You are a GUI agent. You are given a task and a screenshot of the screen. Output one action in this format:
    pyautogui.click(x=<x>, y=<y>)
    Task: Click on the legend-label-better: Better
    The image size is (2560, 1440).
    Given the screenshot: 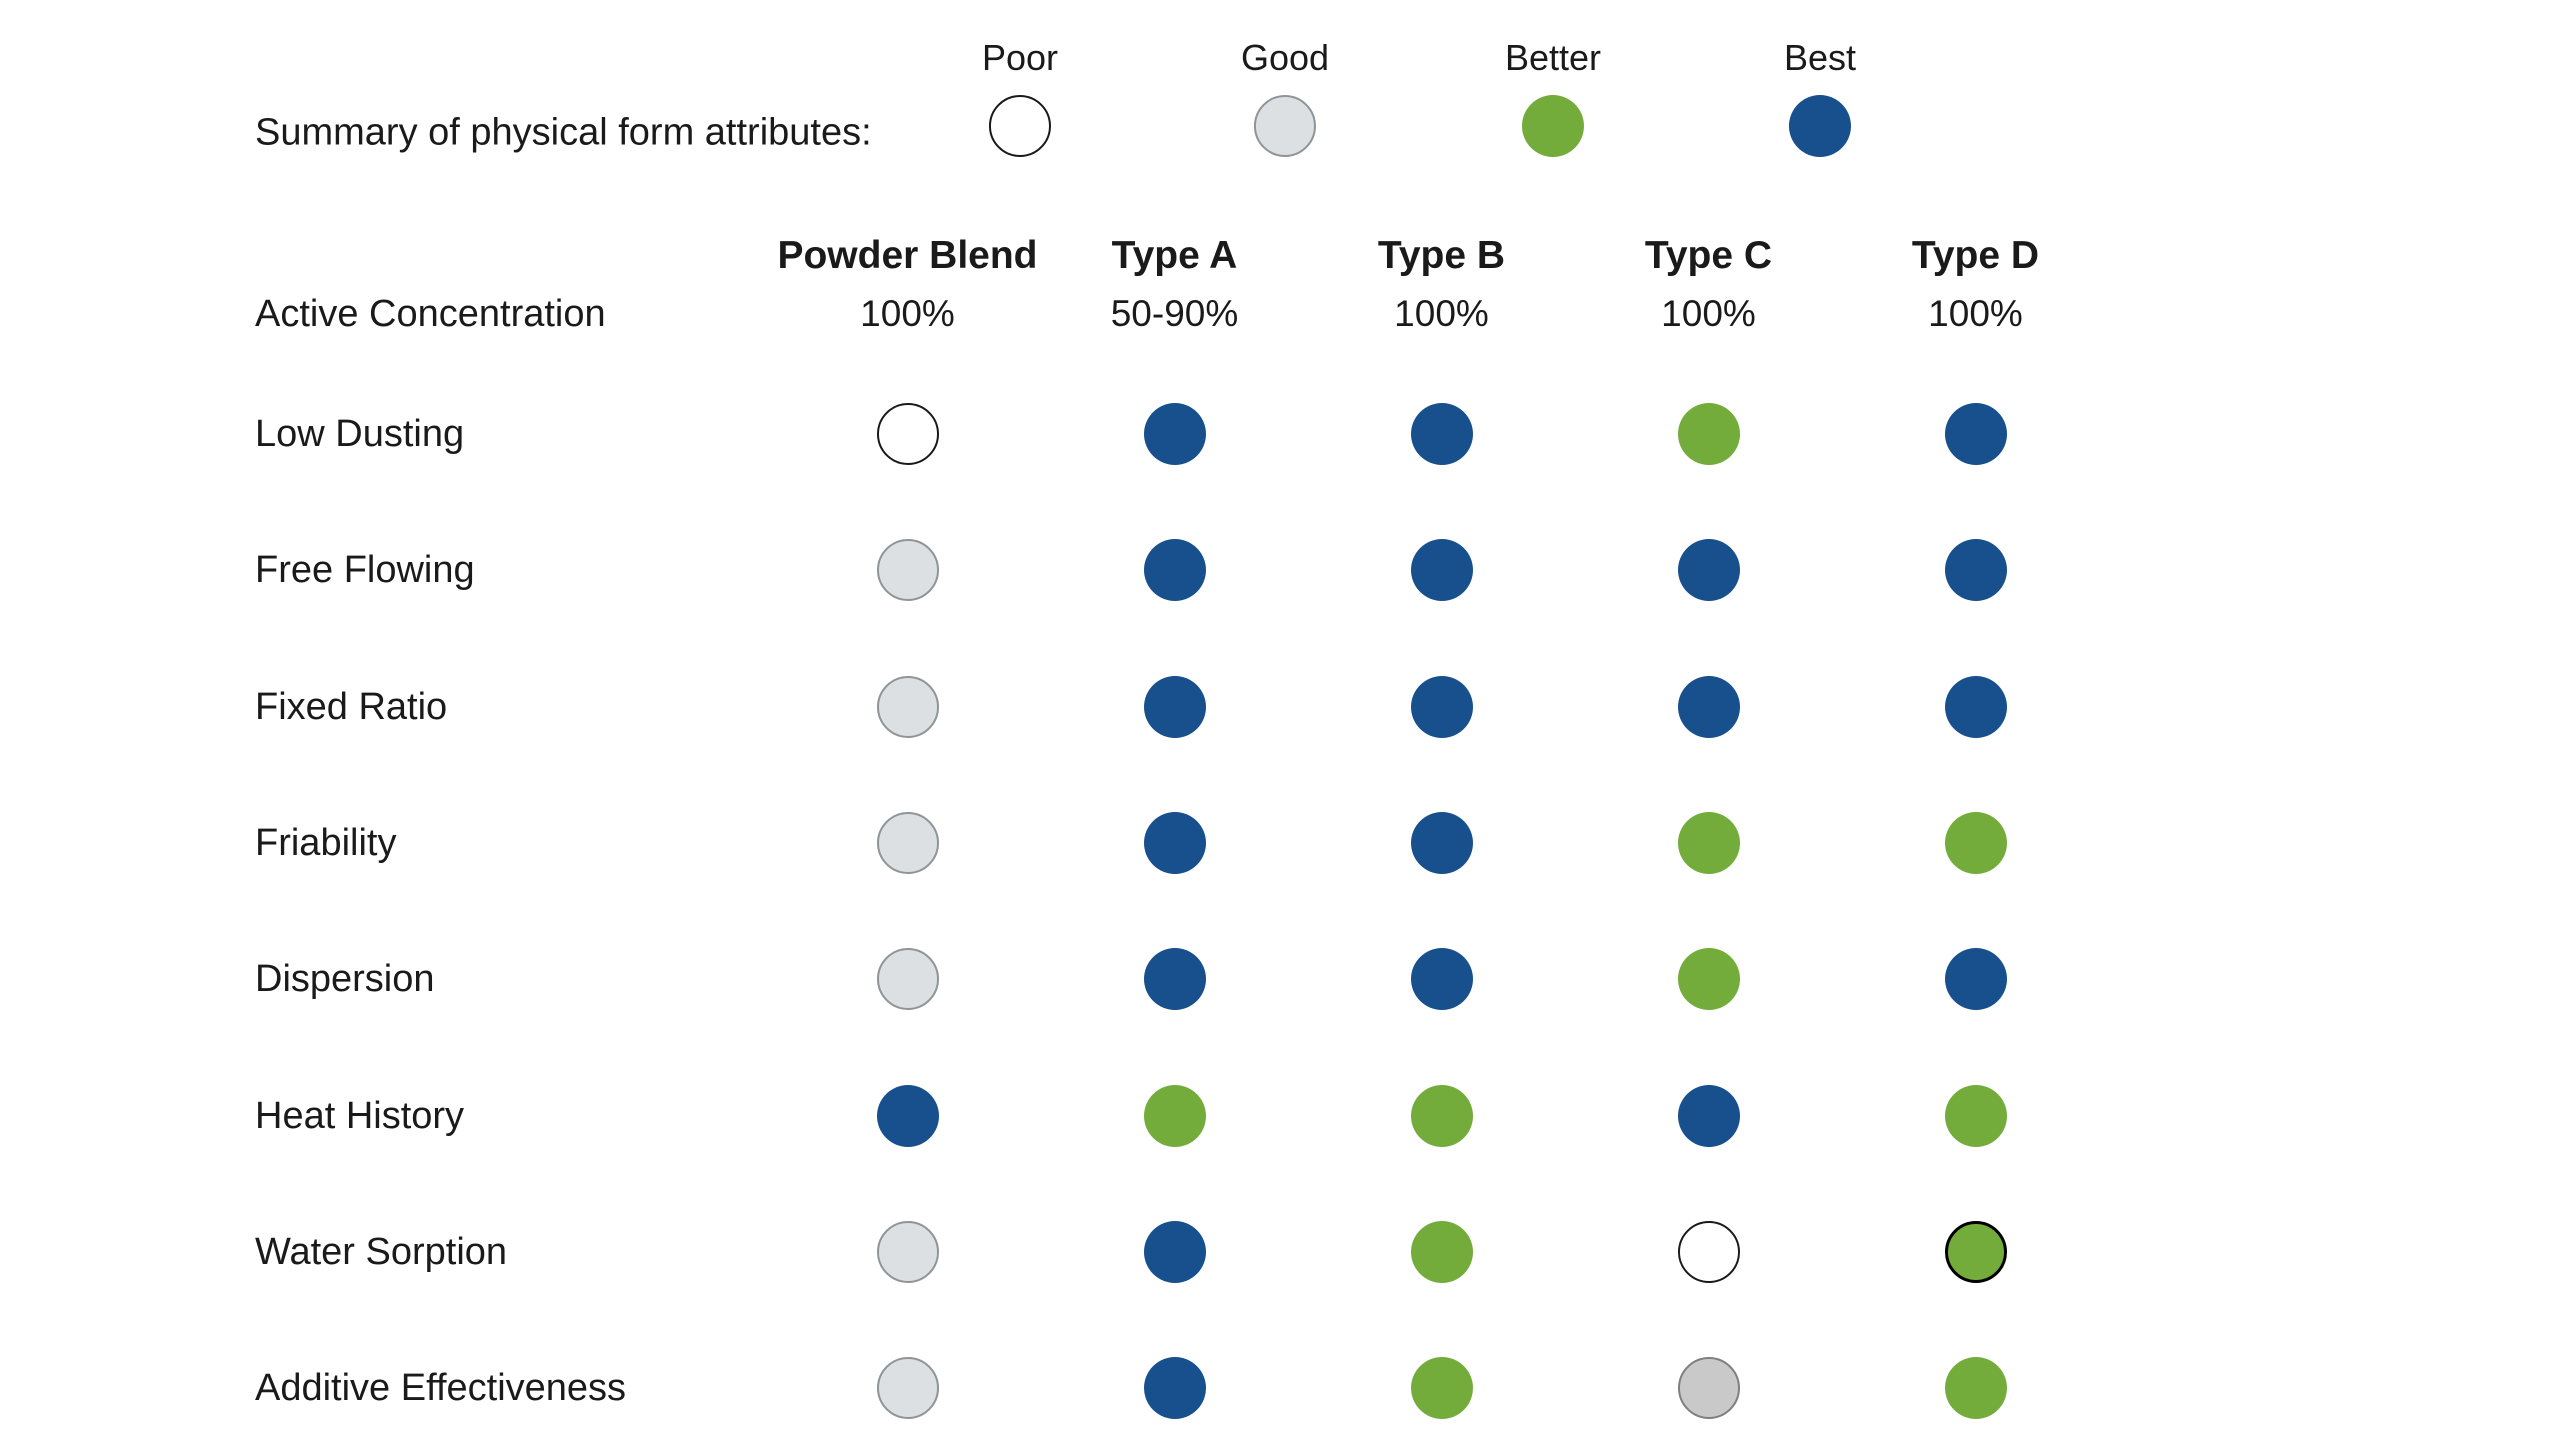 What is the action you would take?
    pyautogui.click(x=1553, y=57)
    